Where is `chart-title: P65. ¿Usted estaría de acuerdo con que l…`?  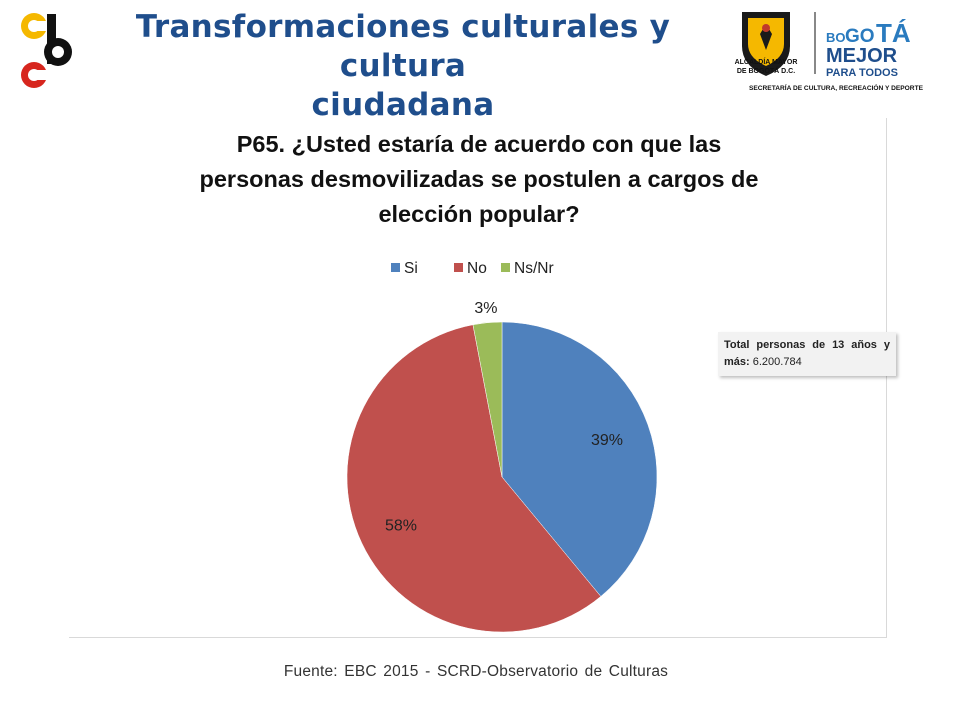 chart-title: P65. ¿Usted estaría de acuerdo con que l… is located at coordinates (479, 179).